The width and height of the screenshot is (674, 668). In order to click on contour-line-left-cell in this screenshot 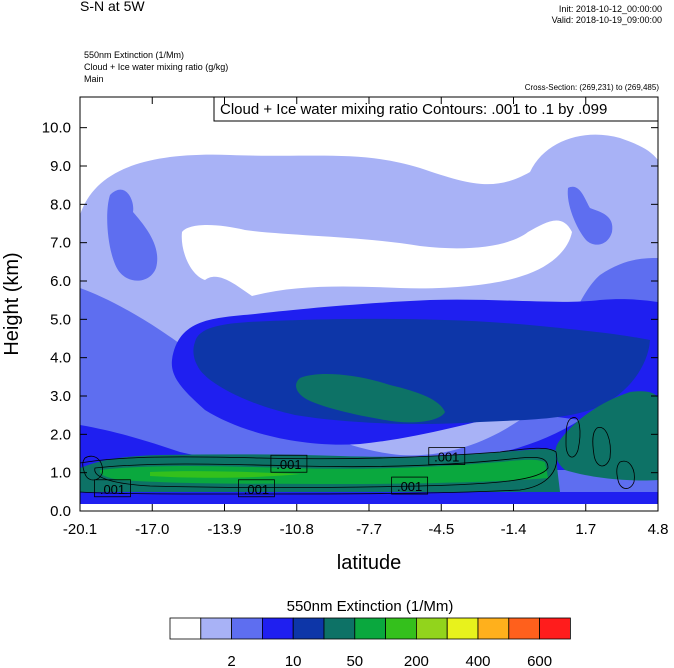, I will do `click(92, 468)`.